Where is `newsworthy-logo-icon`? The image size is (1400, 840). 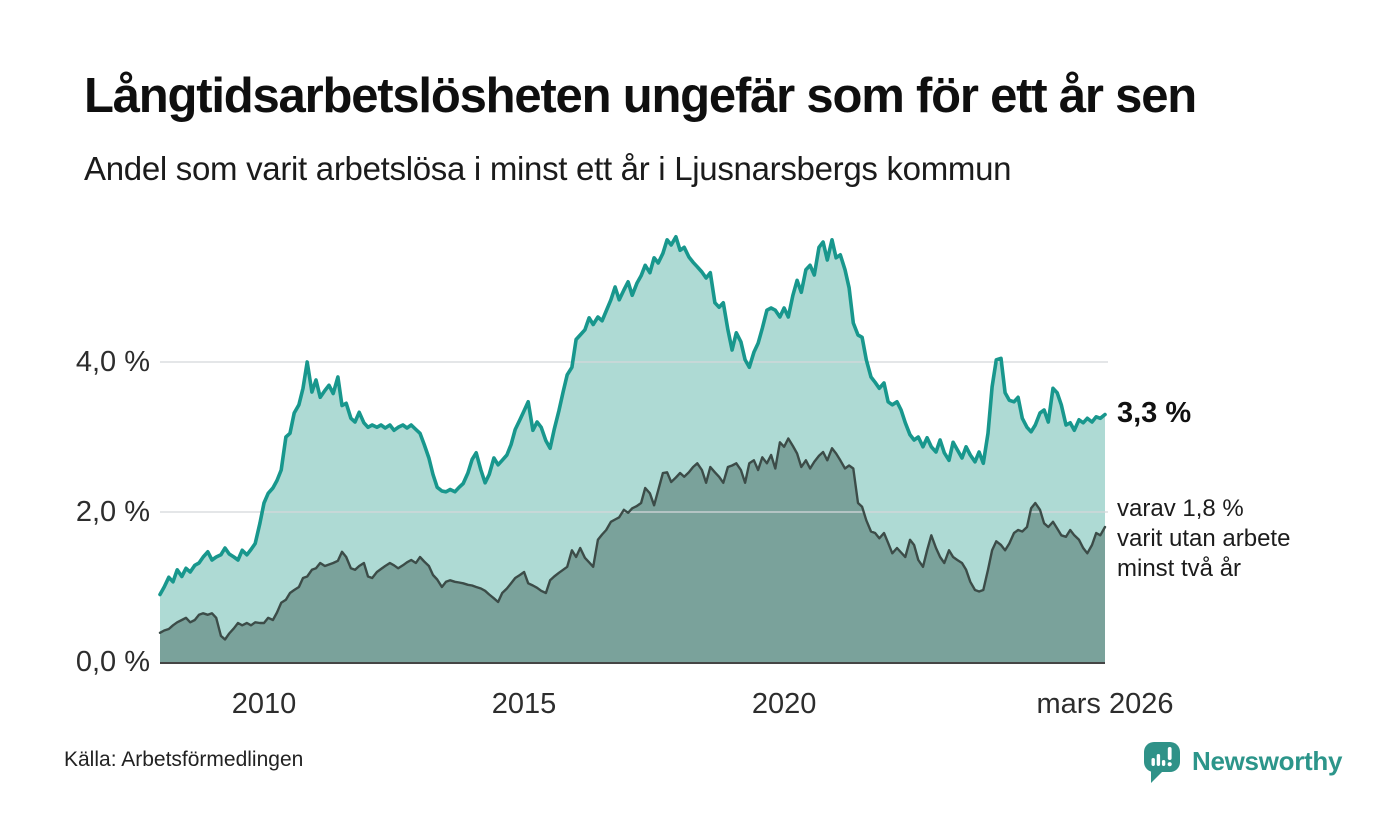 newsworthy-logo-icon is located at coordinates (1162, 762).